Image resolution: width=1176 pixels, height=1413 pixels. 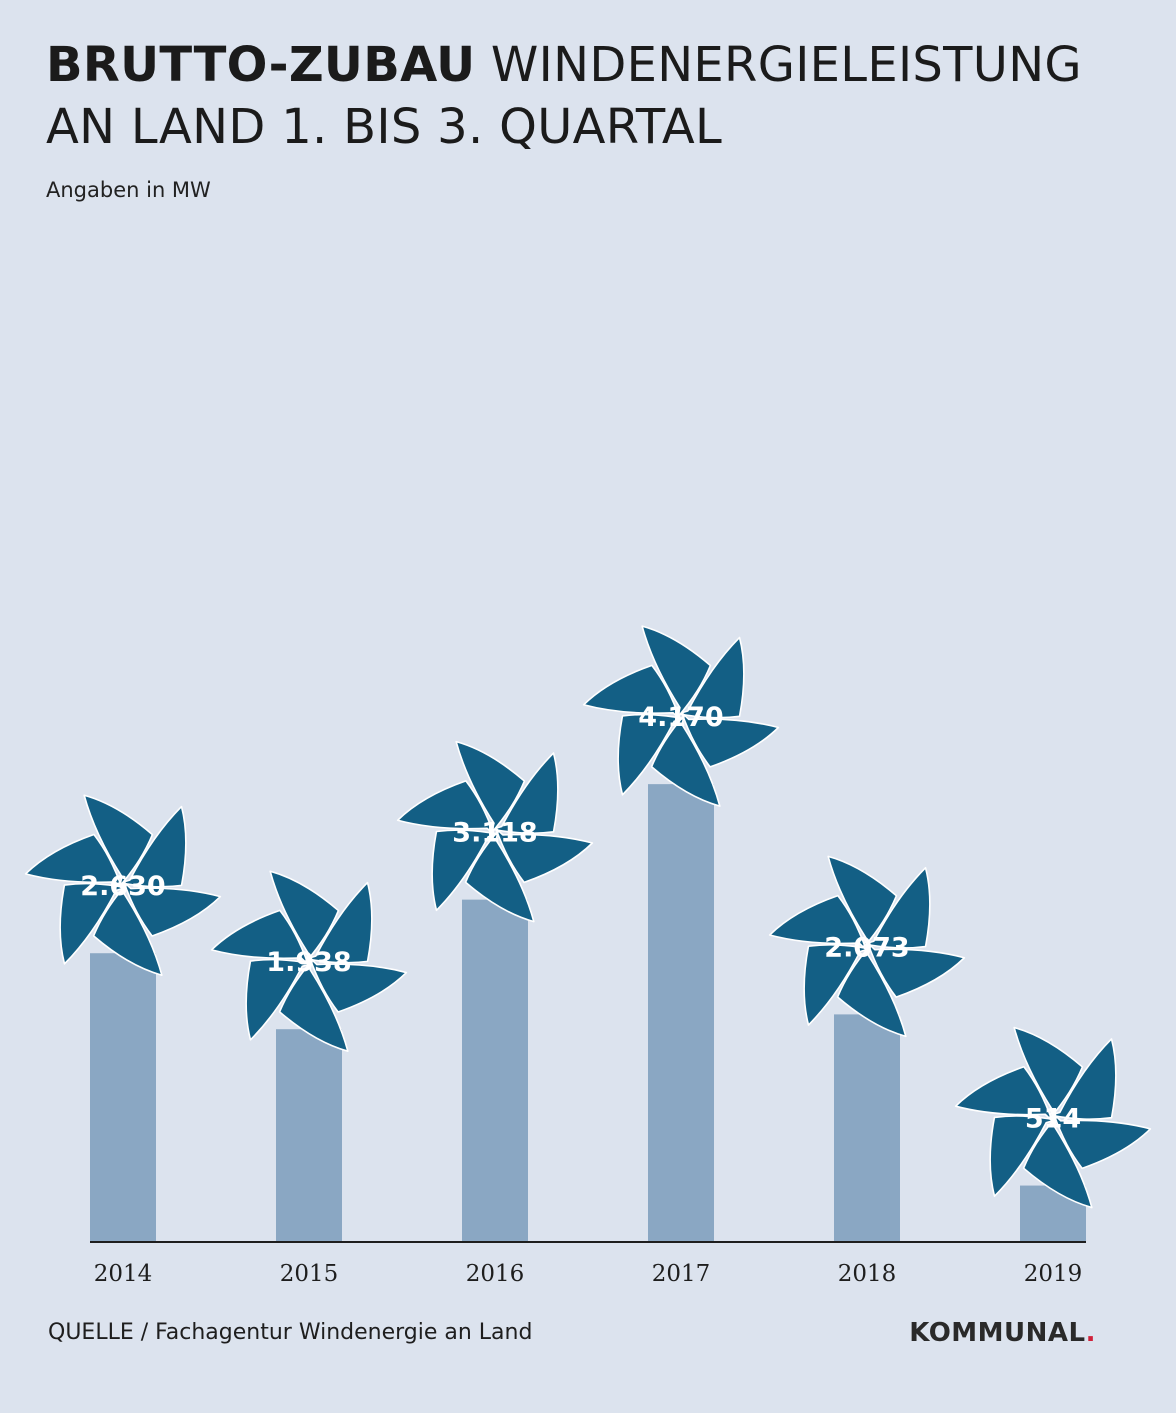 What do you see at coordinates (681, 1274) in the screenshot?
I see `x-tick-label-2017: 2017` at bounding box center [681, 1274].